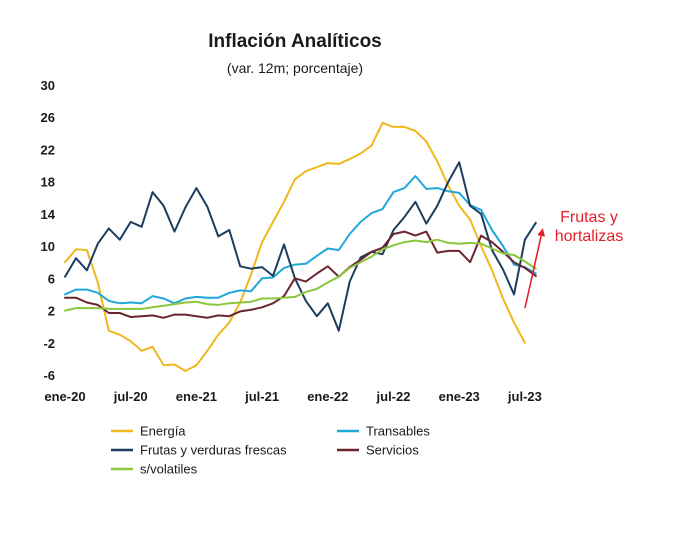  What do you see at coordinates (130, 396) in the screenshot?
I see `x-tick-label: jul-20` at bounding box center [130, 396].